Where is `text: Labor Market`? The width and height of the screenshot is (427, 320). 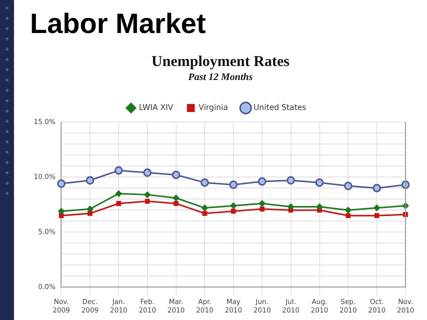
text: Labor Market is located at coordinates (118, 24).